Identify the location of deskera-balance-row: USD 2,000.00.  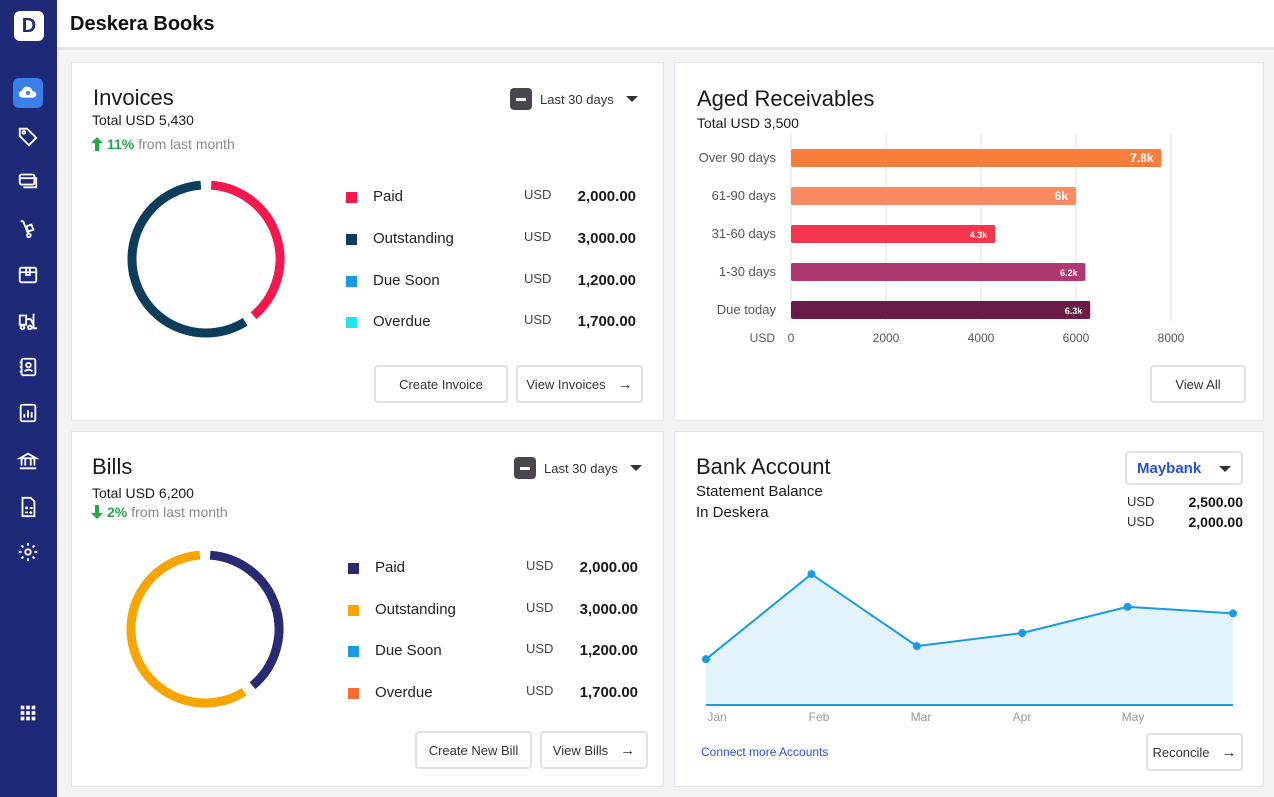
(1185, 523).